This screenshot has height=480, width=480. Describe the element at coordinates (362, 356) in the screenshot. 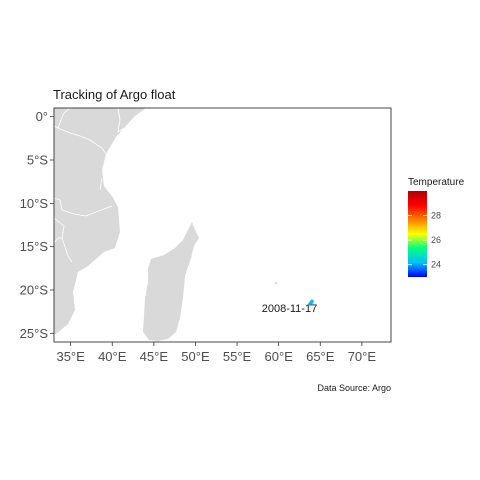

I see `x-tick-label: 70°E` at that location.